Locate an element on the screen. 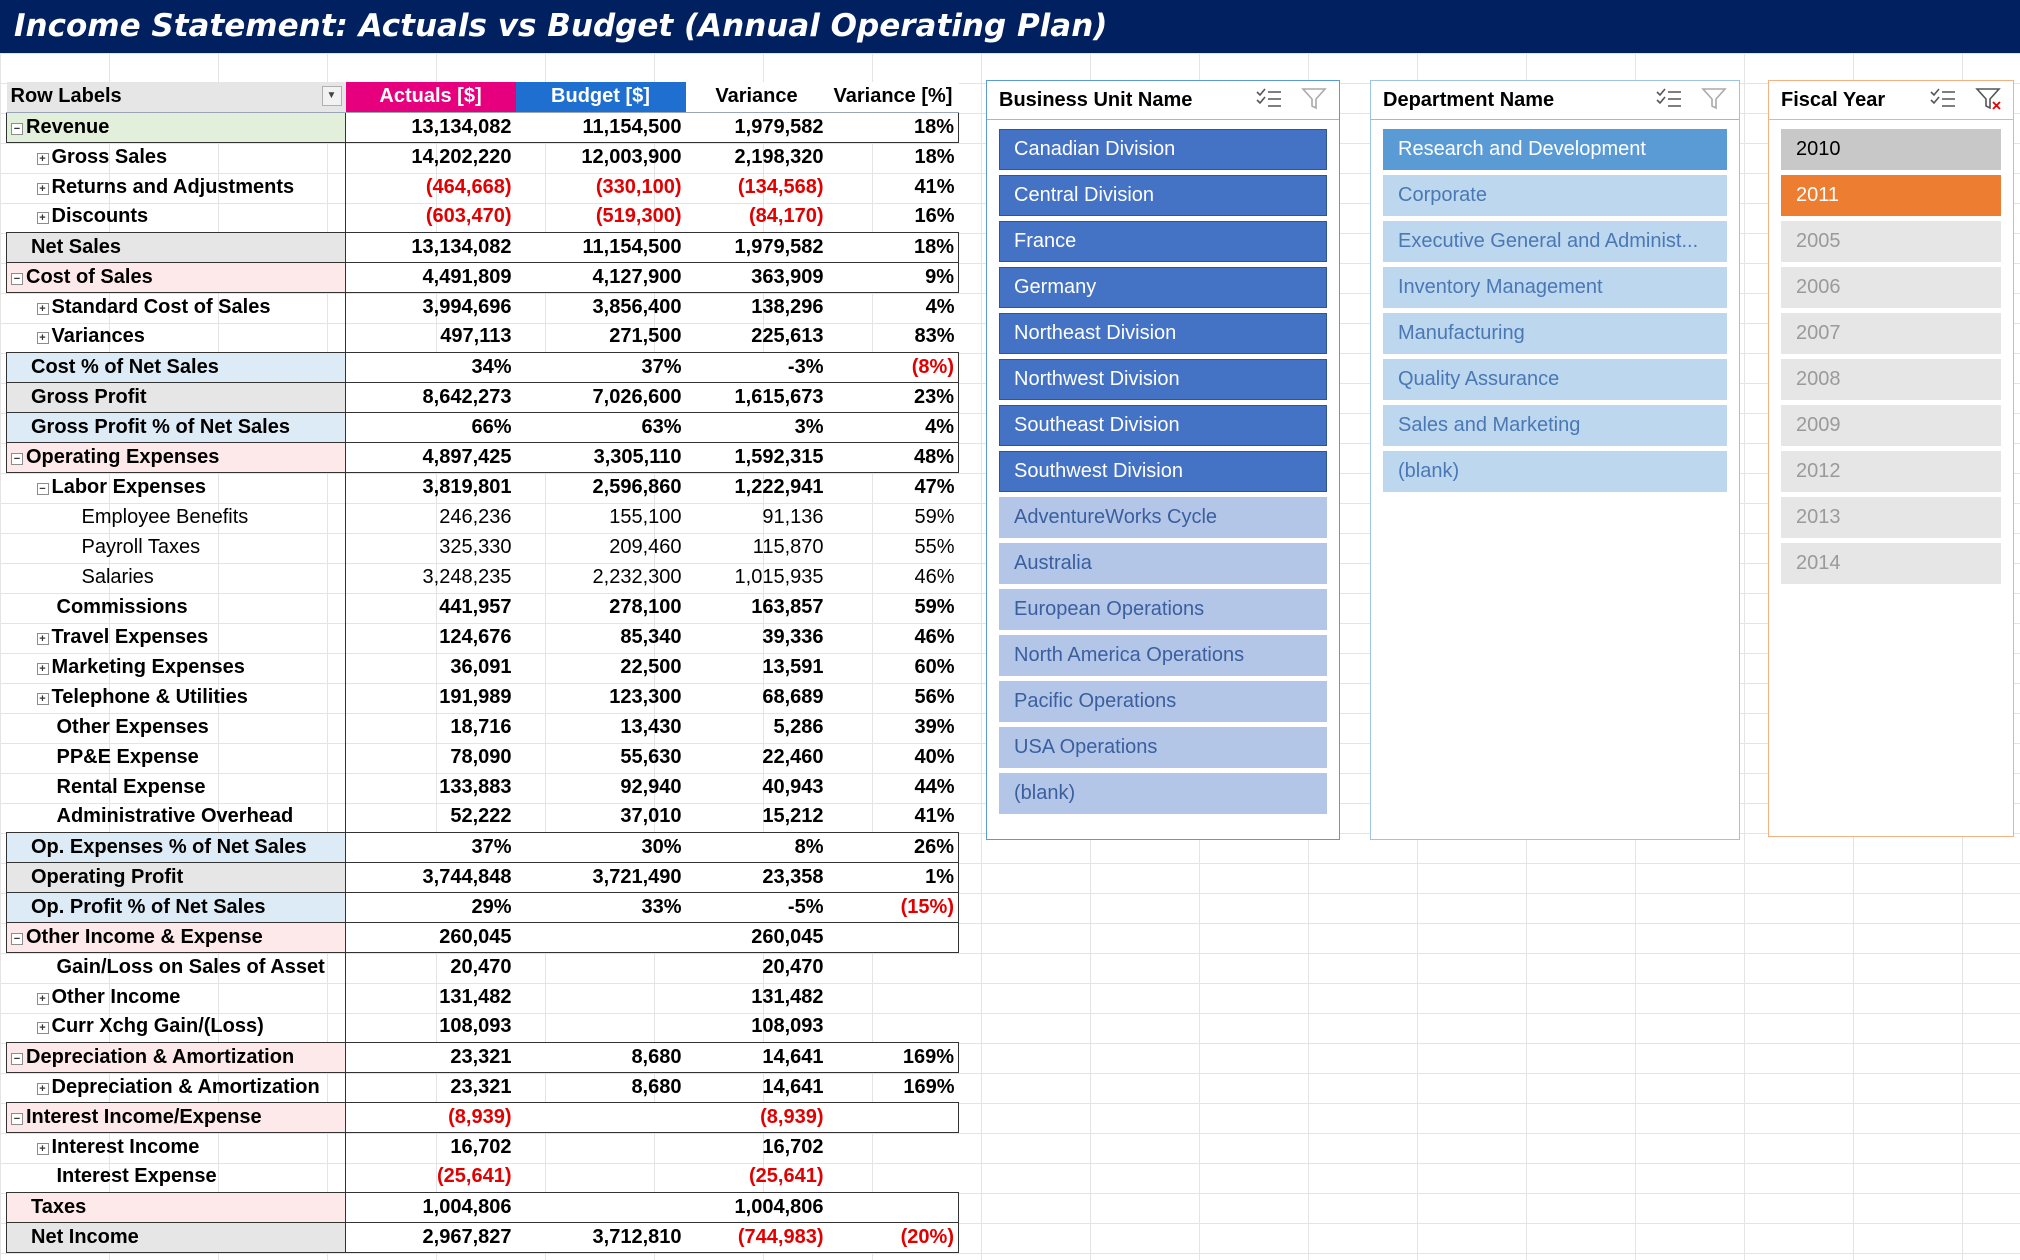 This screenshot has width=2020, height=1260. slicer-item: Inventory Management is located at coordinates (1555, 287).